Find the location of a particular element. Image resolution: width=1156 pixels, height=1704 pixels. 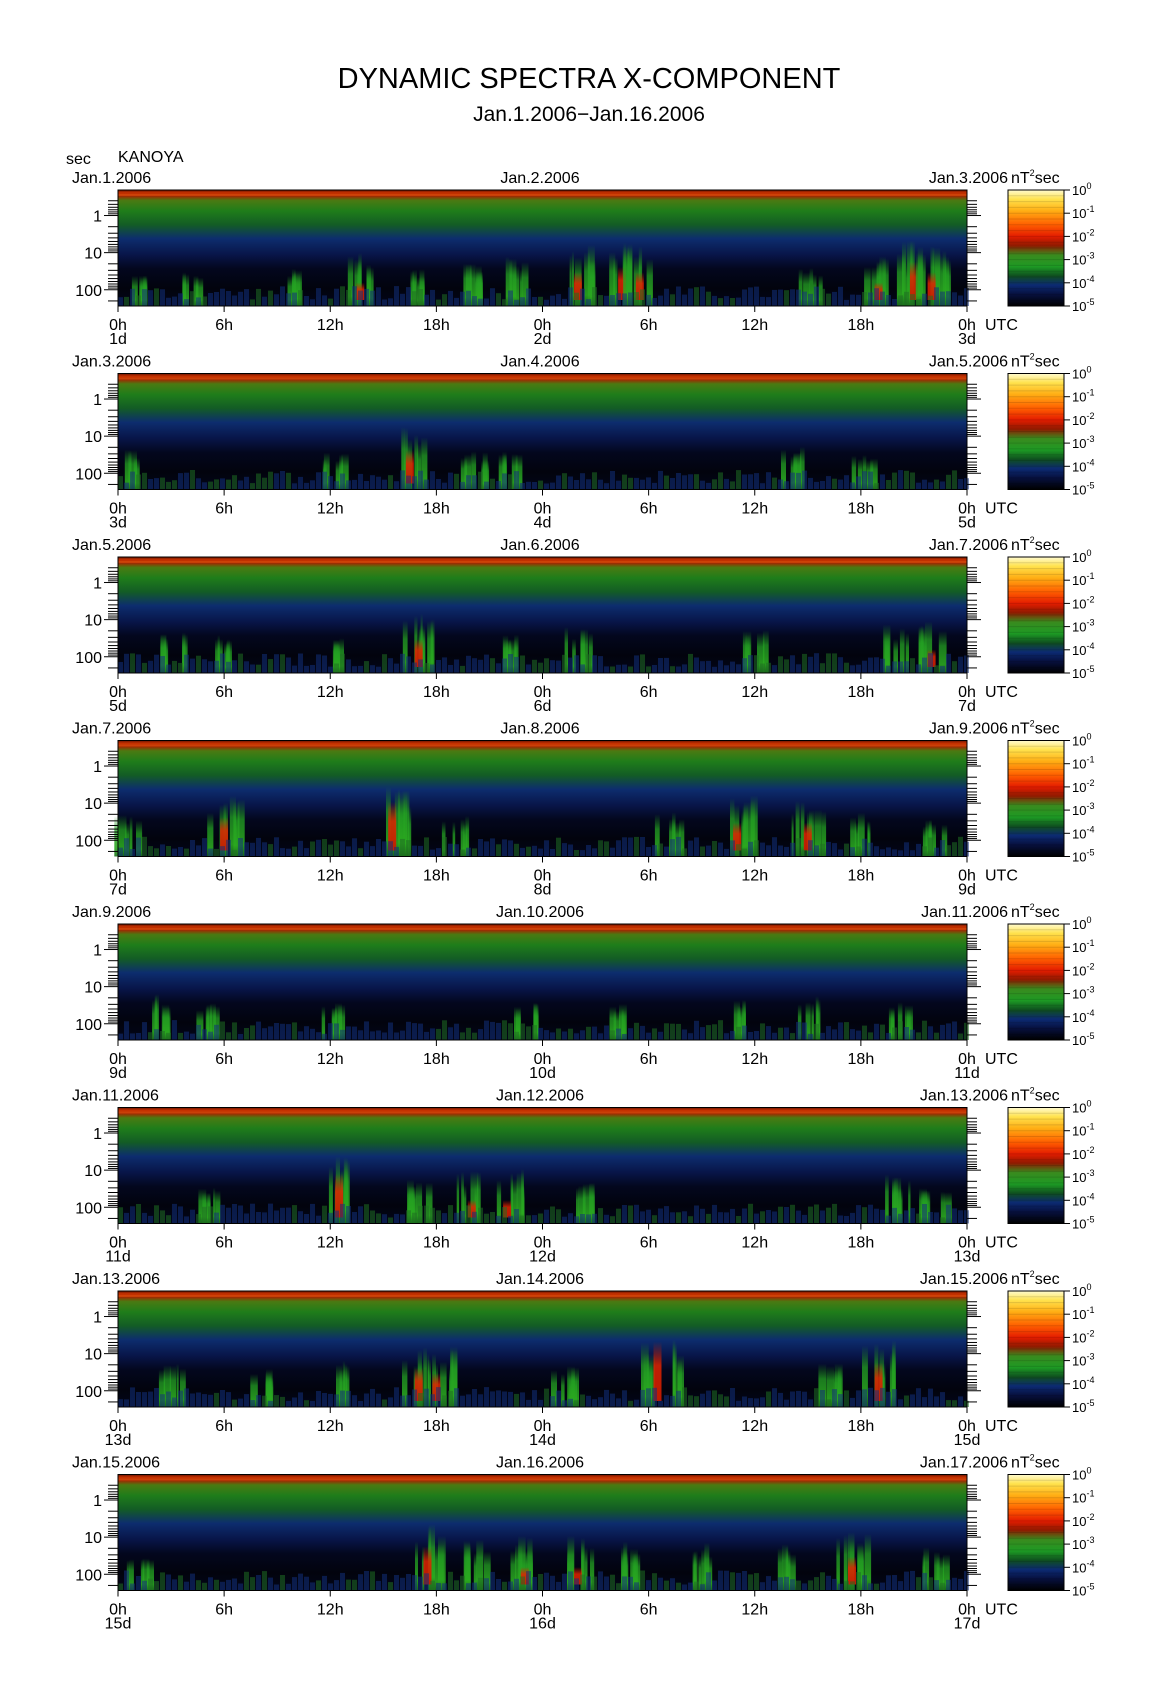

x-tick-label: 12h is located at coordinates (754, 1059).